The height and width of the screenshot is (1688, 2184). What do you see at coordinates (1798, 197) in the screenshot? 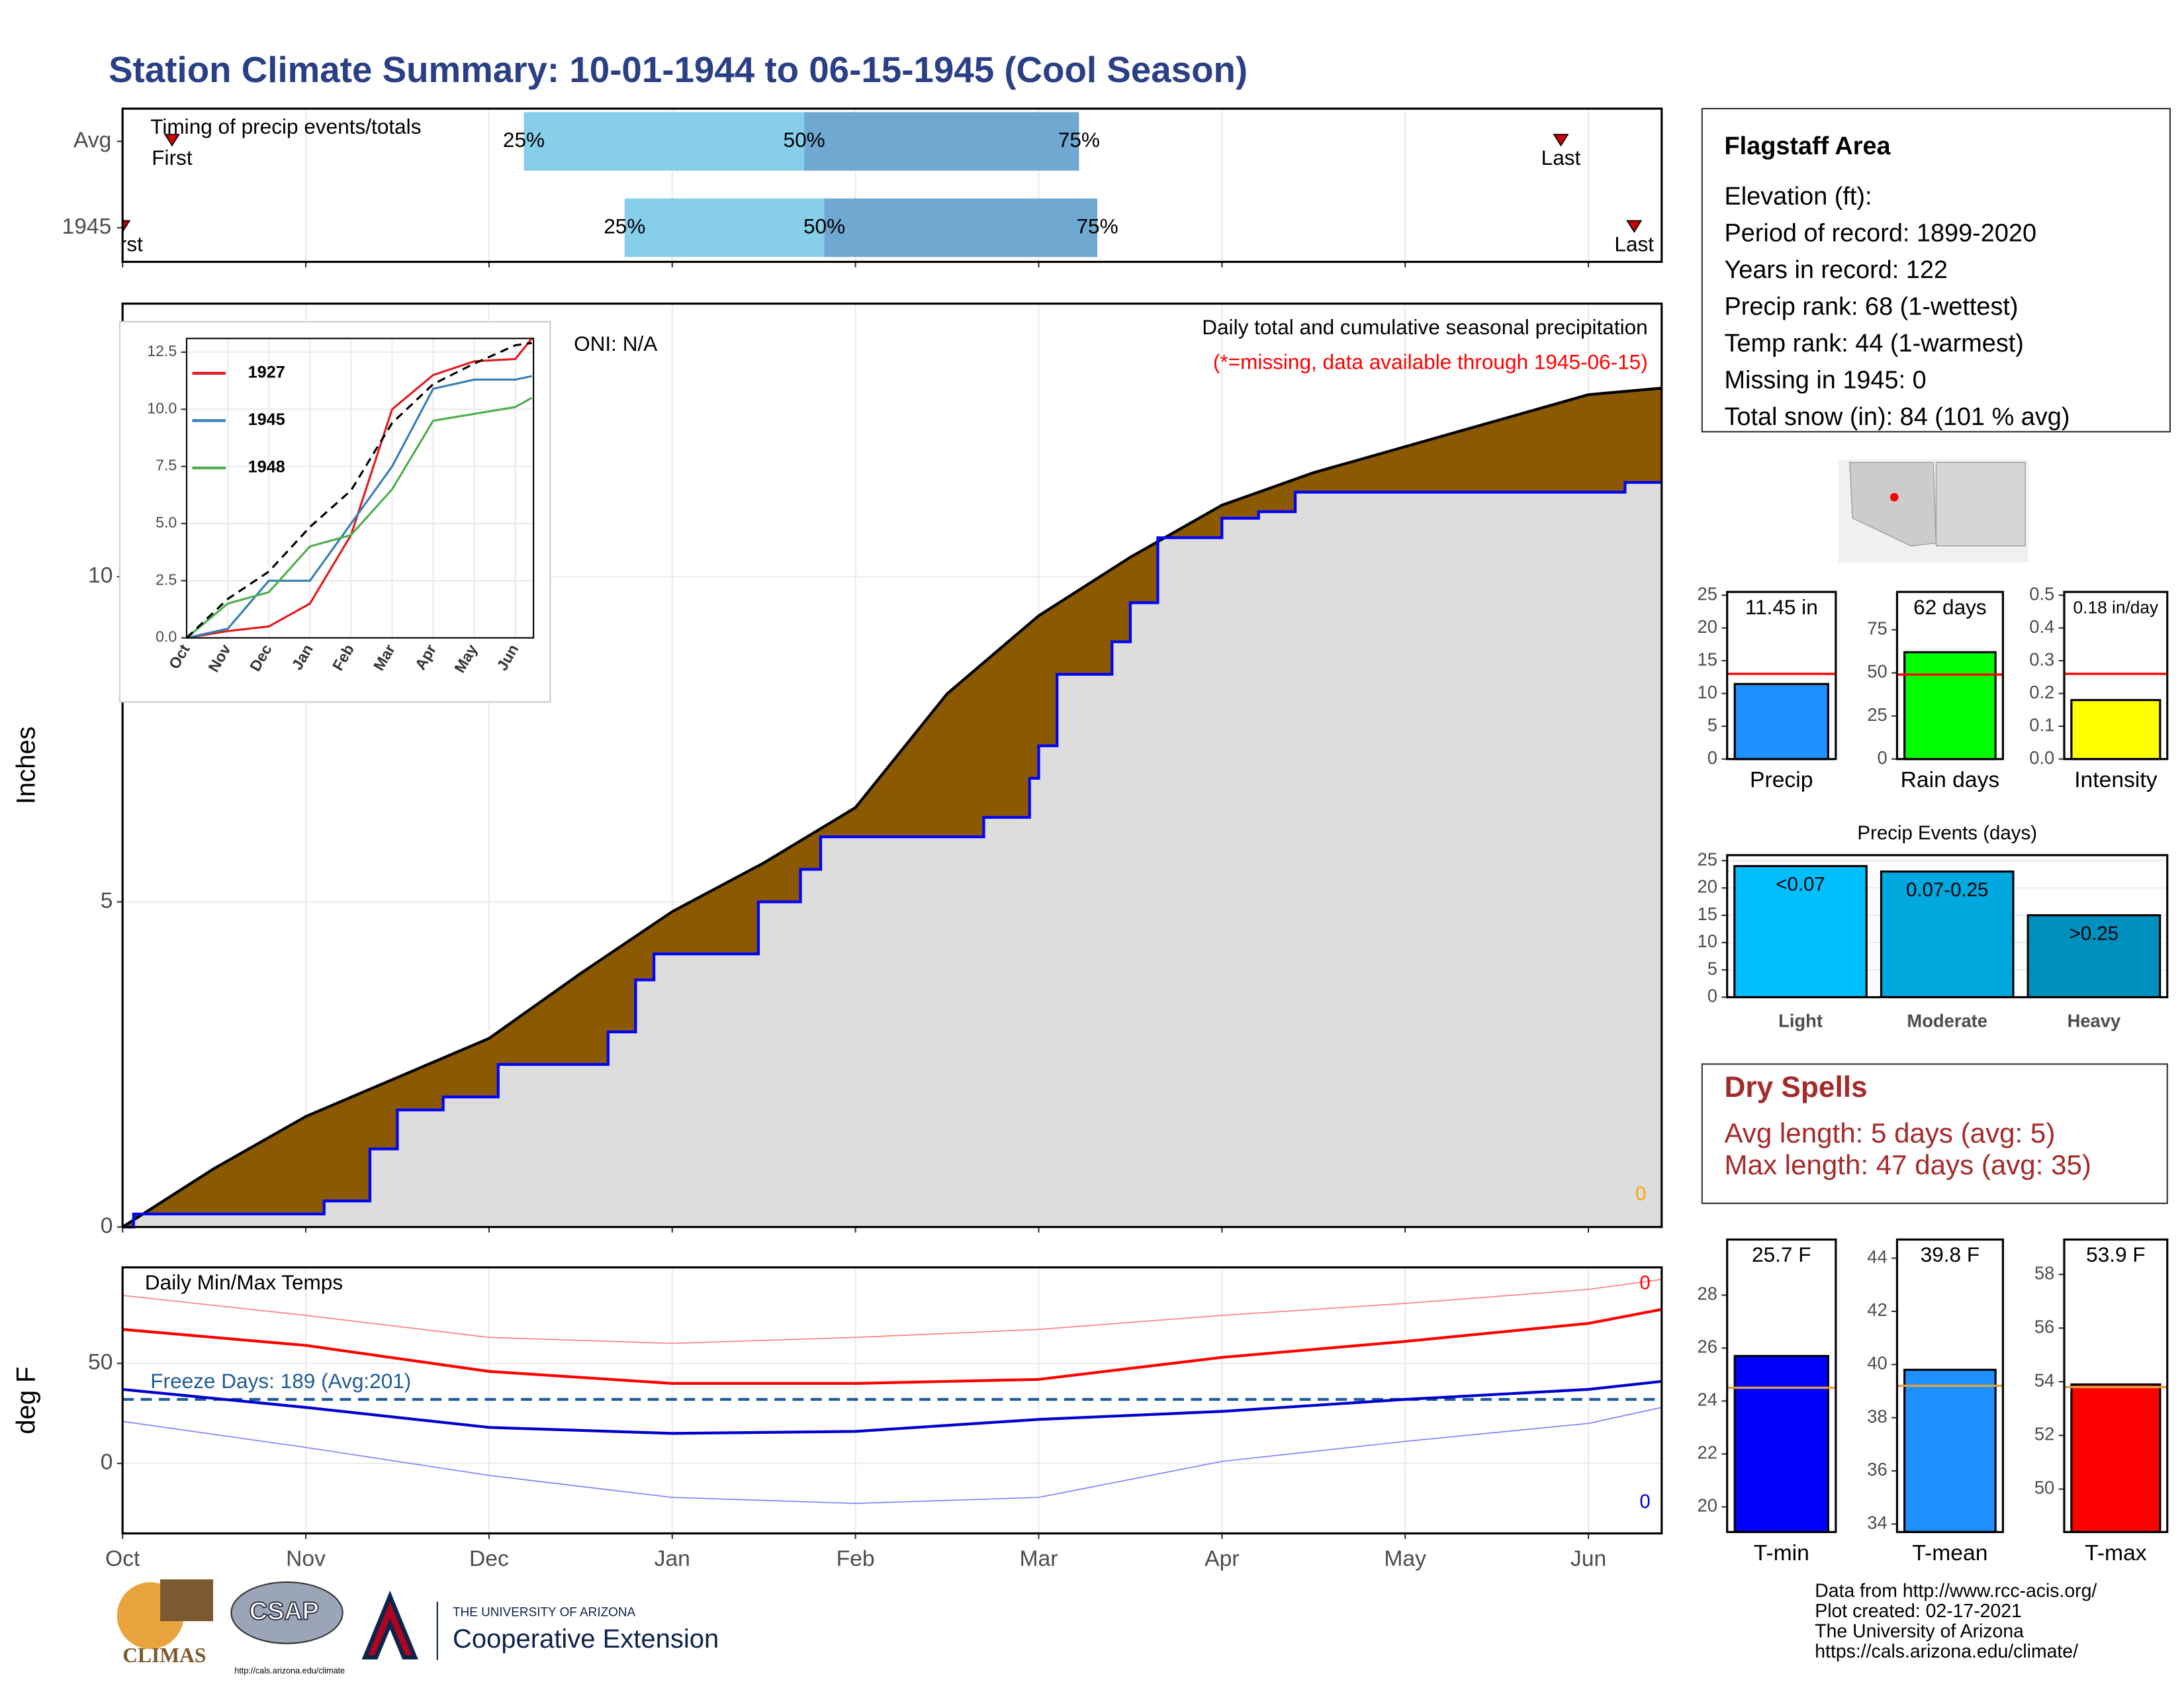
I see `info-line: Elevation (ft):` at bounding box center [1798, 197].